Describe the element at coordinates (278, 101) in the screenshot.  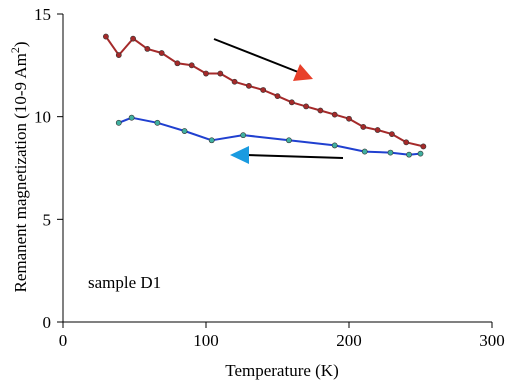
I see `arrows` at that location.